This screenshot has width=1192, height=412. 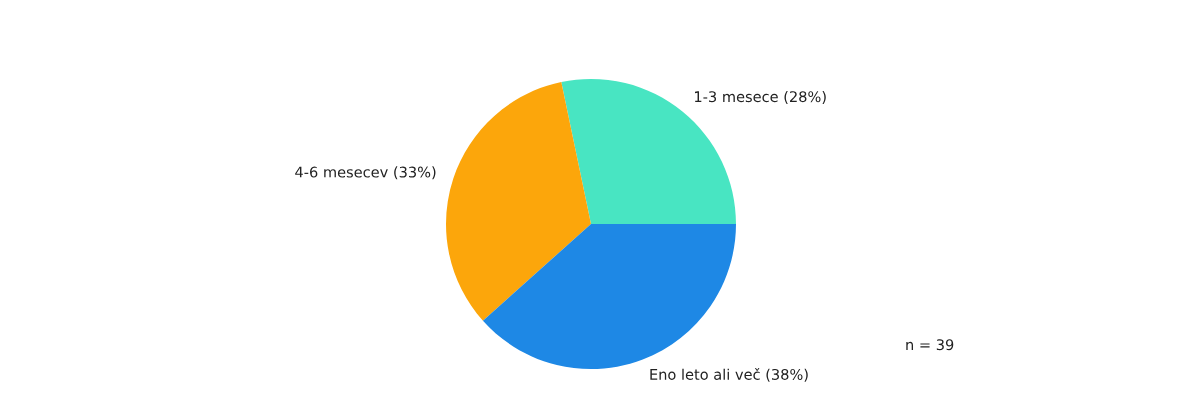 What do you see at coordinates (930, 345) in the screenshot?
I see `text: n = 39` at bounding box center [930, 345].